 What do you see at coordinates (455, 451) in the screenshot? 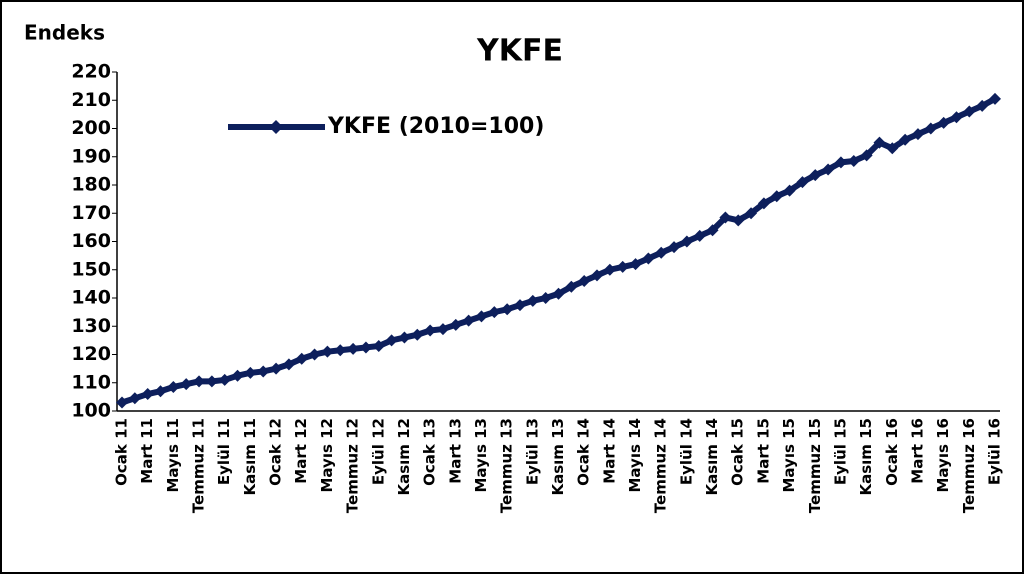
I see `x-tick-label: Mart 13` at bounding box center [455, 451].